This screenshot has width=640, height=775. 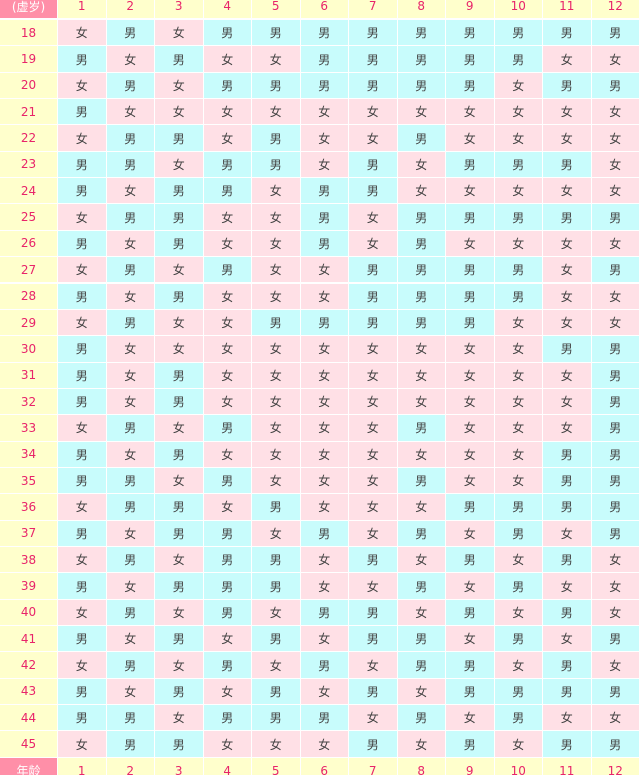 What do you see at coordinates (227, 766) in the screenshot?
I see `month-footer: 4` at bounding box center [227, 766].